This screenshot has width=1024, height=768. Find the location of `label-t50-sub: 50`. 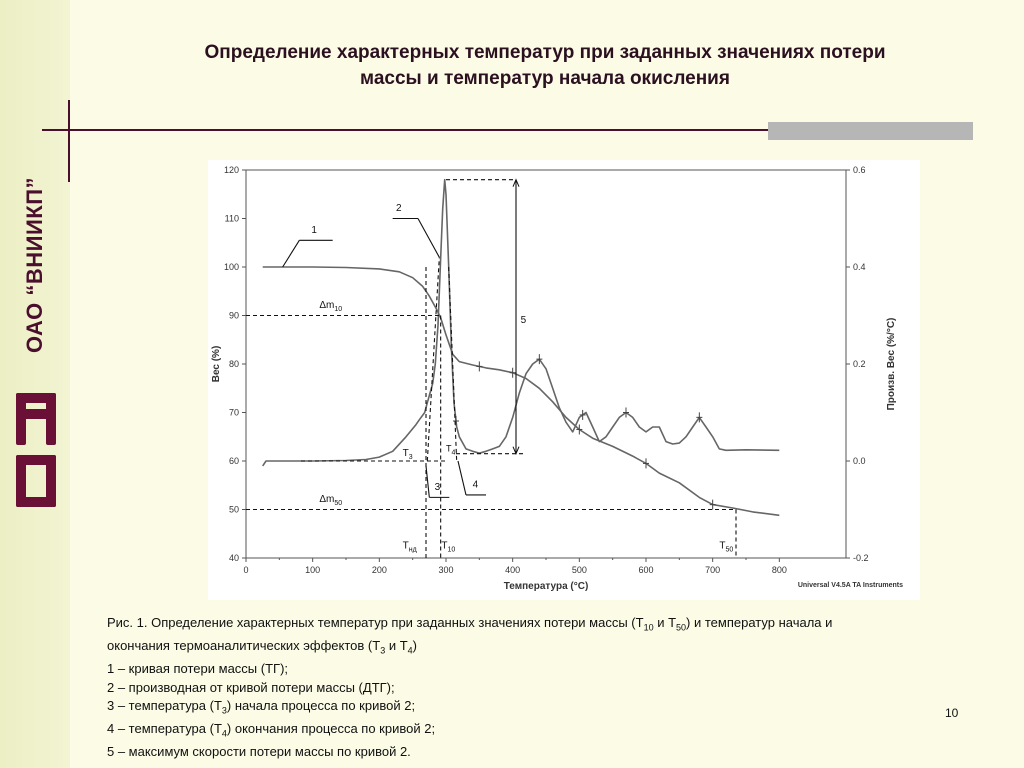

label-t50-sub: 50 is located at coordinates (729, 549).